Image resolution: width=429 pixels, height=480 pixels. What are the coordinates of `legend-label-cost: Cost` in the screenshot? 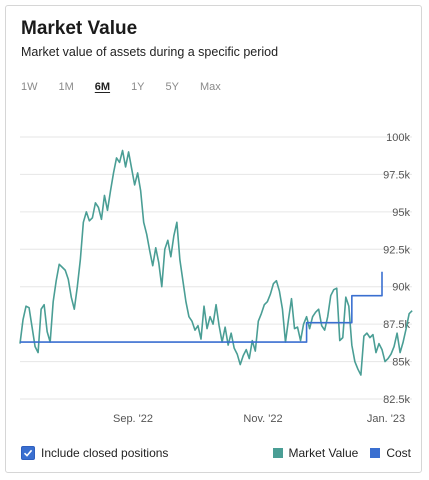 It's located at (398, 453).